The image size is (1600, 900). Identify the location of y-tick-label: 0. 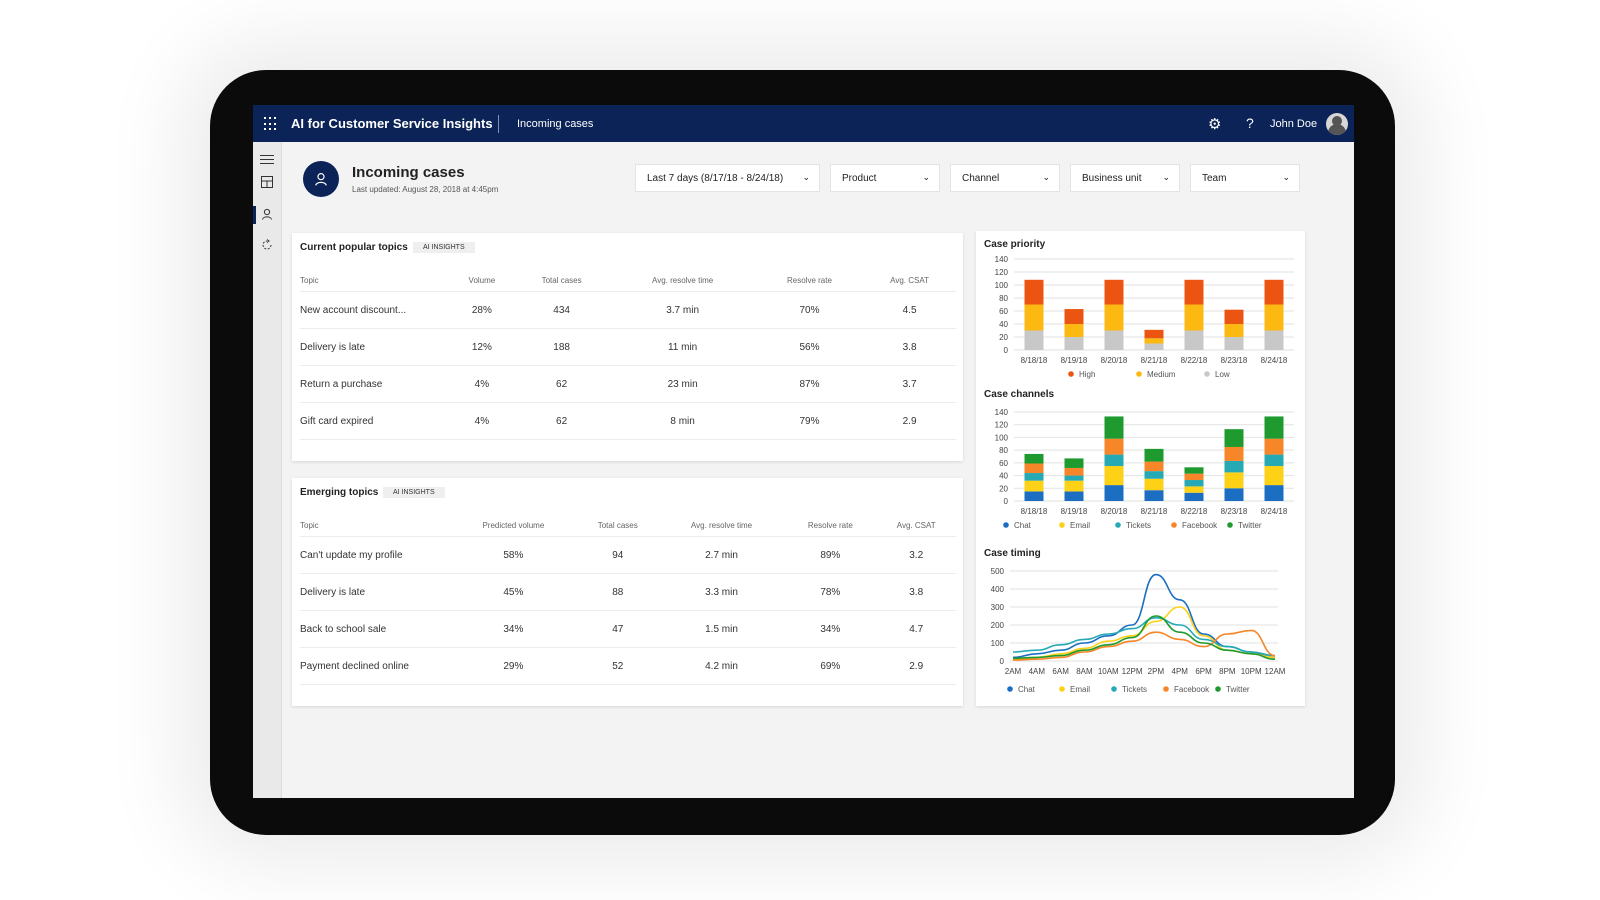
(1006, 350).